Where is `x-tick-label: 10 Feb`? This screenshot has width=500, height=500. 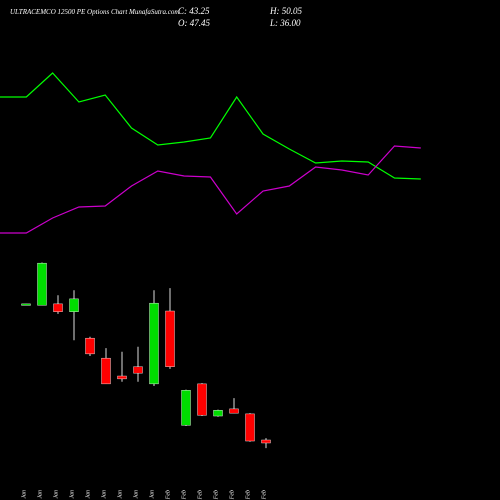 x-tick-label: 10 Feb is located at coordinates (264, 495).